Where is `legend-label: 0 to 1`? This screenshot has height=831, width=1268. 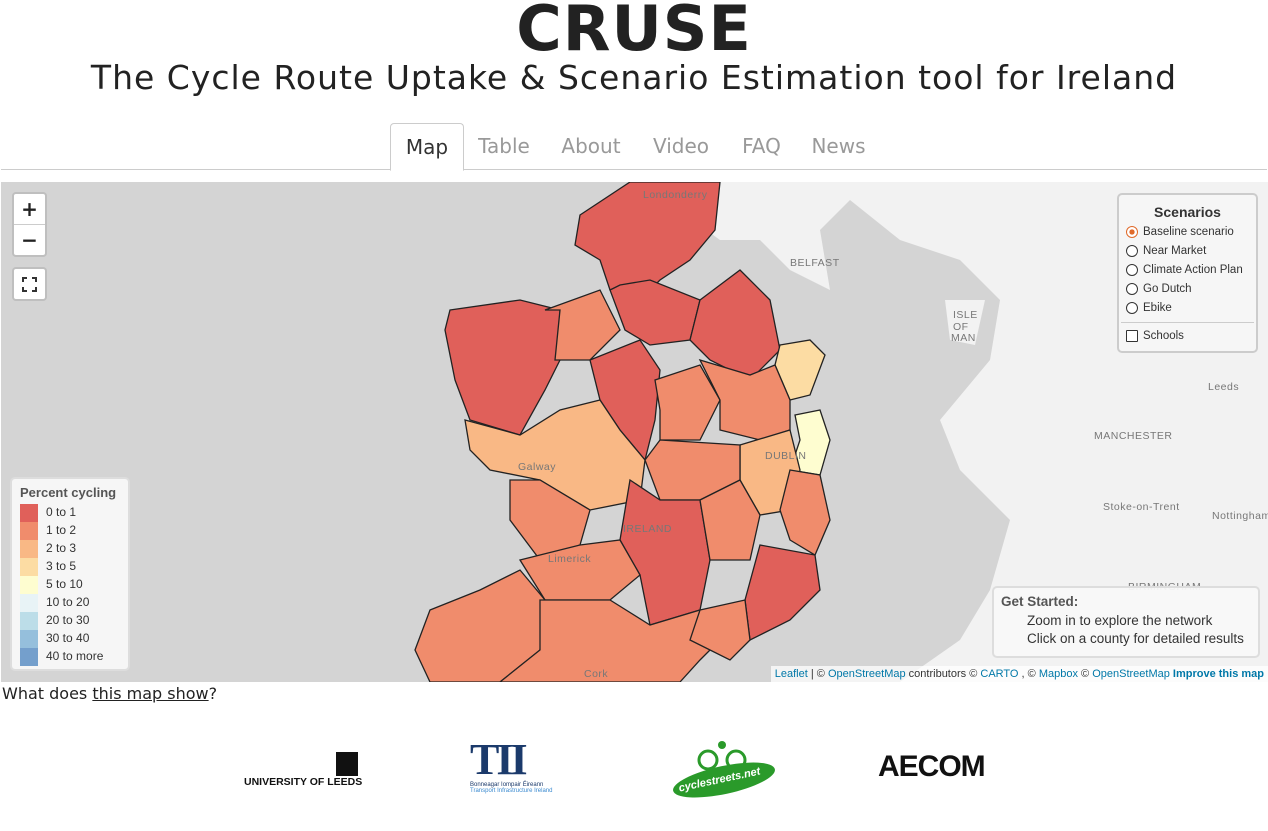
legend-label: 0 to 1 is located at coordinates (61, 512).